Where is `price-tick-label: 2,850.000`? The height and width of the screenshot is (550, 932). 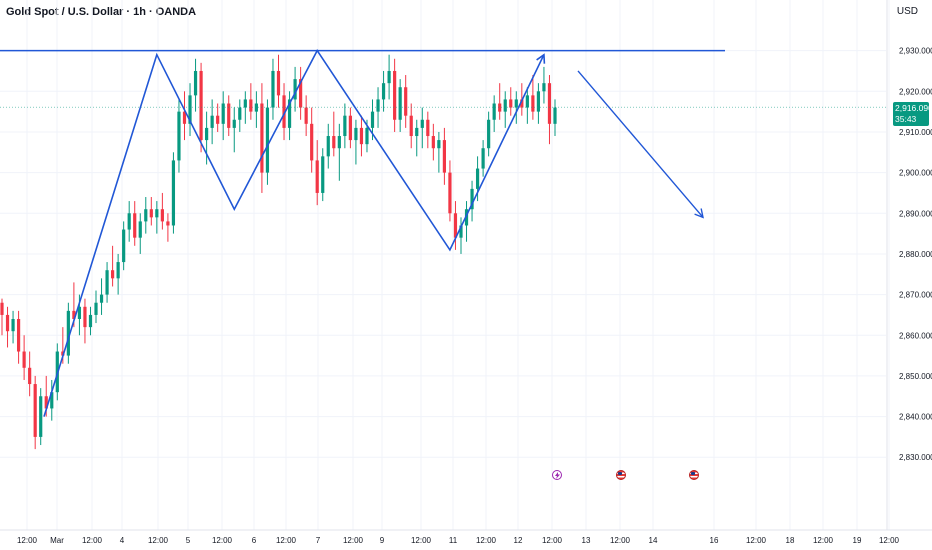 price-tick-label: 2,850.000 is located at coordinates (915, 376).